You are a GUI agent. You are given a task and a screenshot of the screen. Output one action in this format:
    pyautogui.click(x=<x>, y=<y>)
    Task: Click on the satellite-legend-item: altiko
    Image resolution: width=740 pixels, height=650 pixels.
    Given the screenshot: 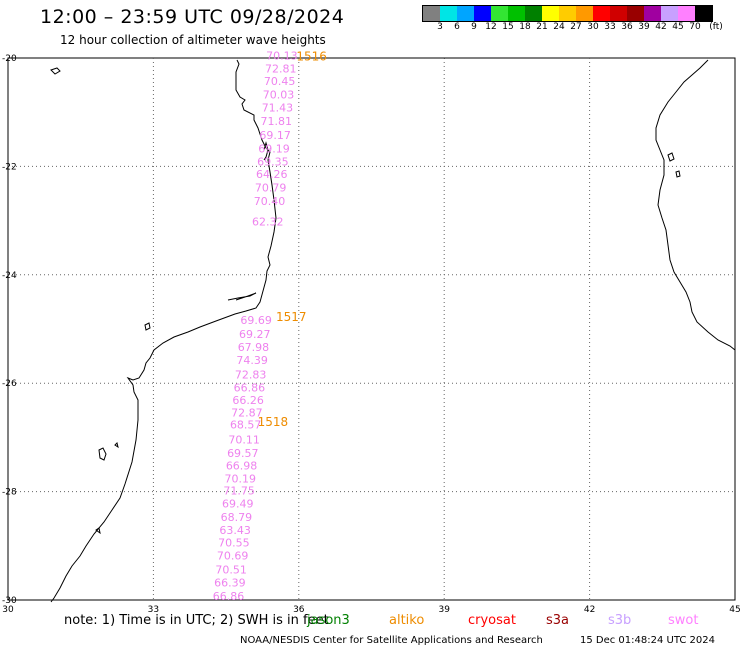 What is the action you would take?
    pyautogui.click(x=407, y=620)
    